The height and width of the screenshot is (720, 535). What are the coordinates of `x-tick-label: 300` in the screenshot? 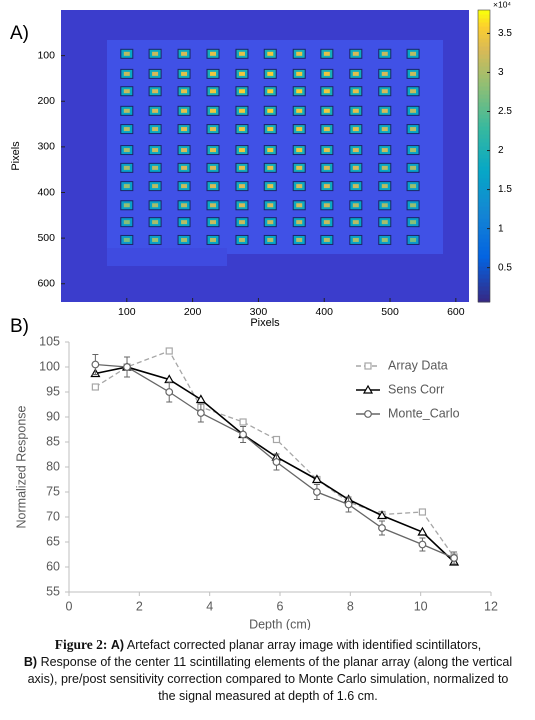 It's located at (259, 312).